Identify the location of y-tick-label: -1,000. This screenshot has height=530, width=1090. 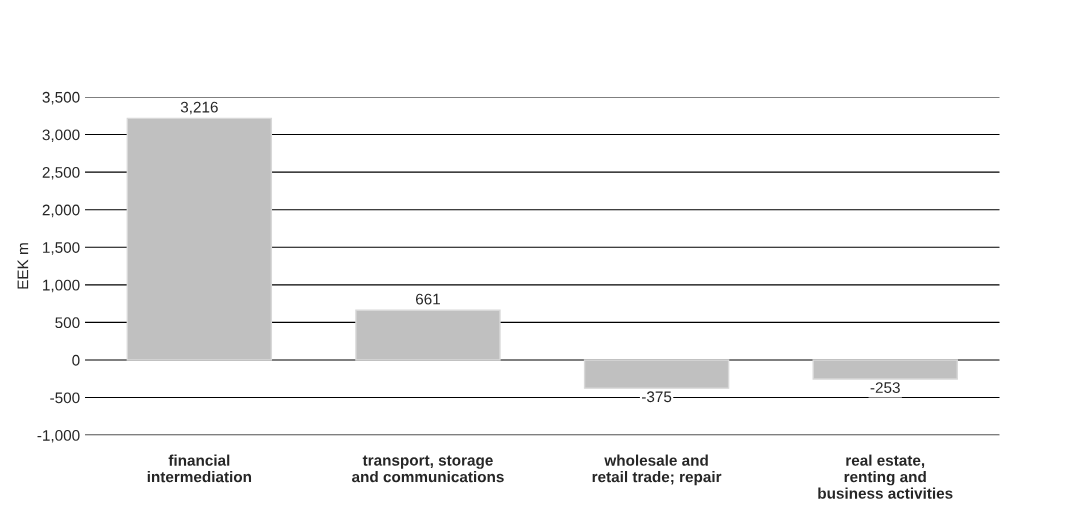
(58, 436).